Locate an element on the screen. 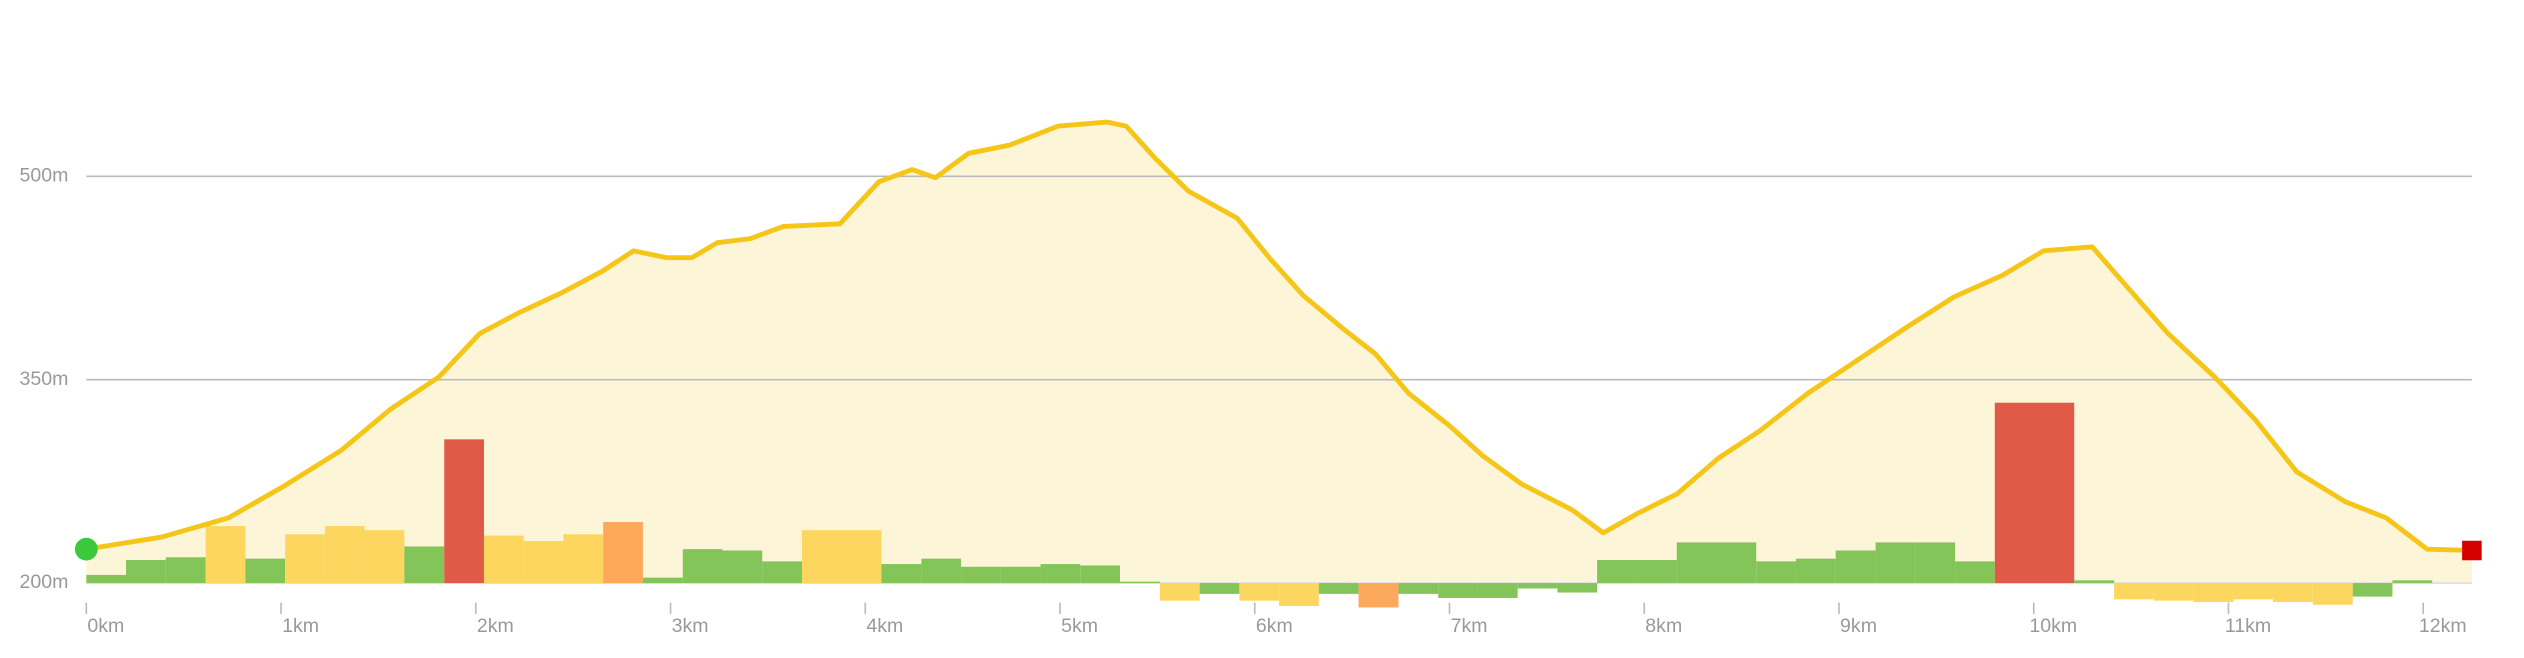  x-tick-label: 9km is located at coordinates (1858, 626).